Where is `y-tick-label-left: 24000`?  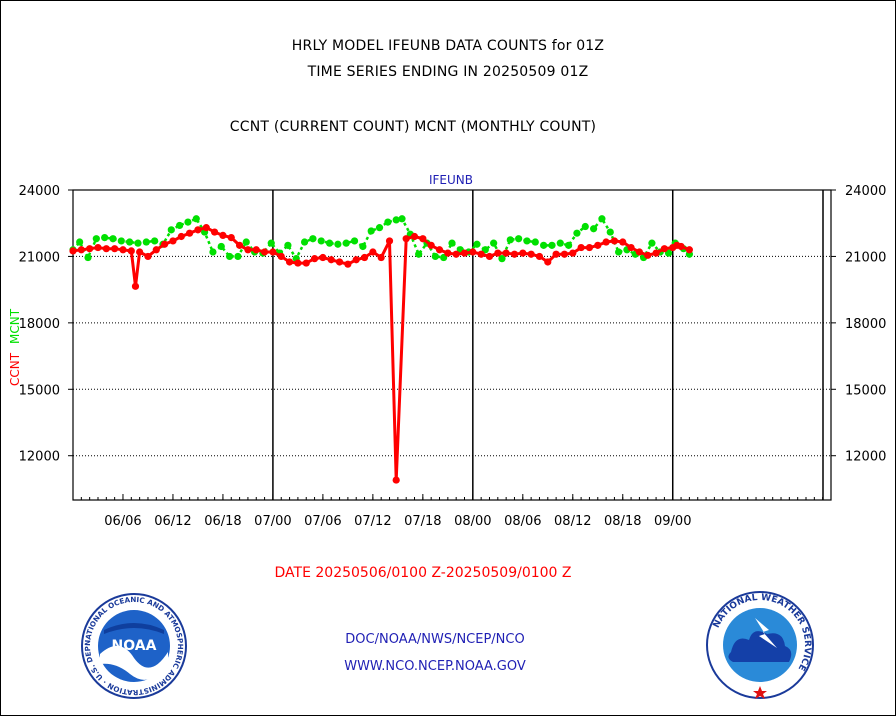
y-tick-label-left: 24000 is located at coordinates (39, 191).